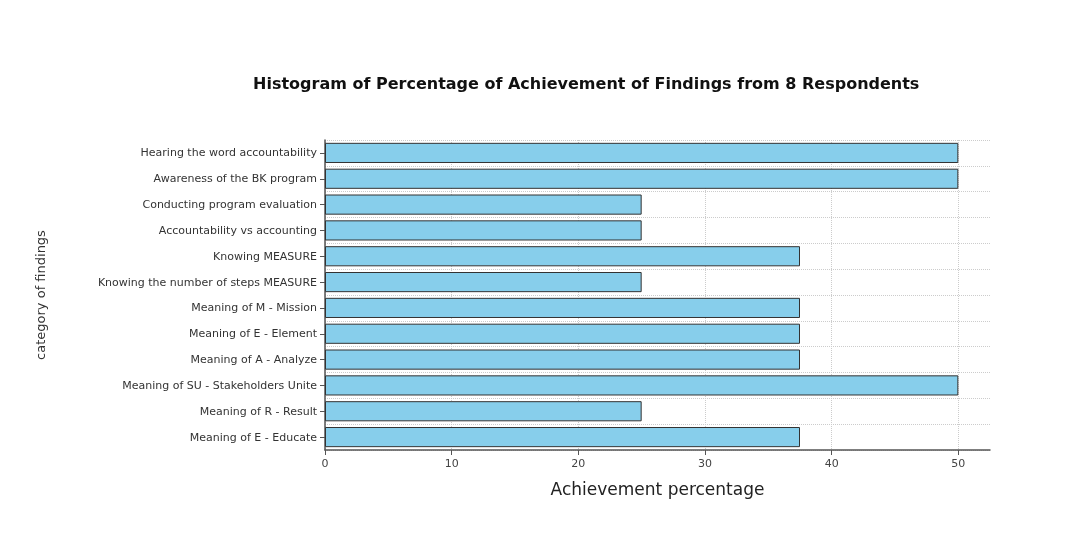 The height and width of the screenshot is (534, 1084). I want to click on chart-title: Histogram of Percentage of Achievement of Findings from 8 Respondents, so click(586, 83).